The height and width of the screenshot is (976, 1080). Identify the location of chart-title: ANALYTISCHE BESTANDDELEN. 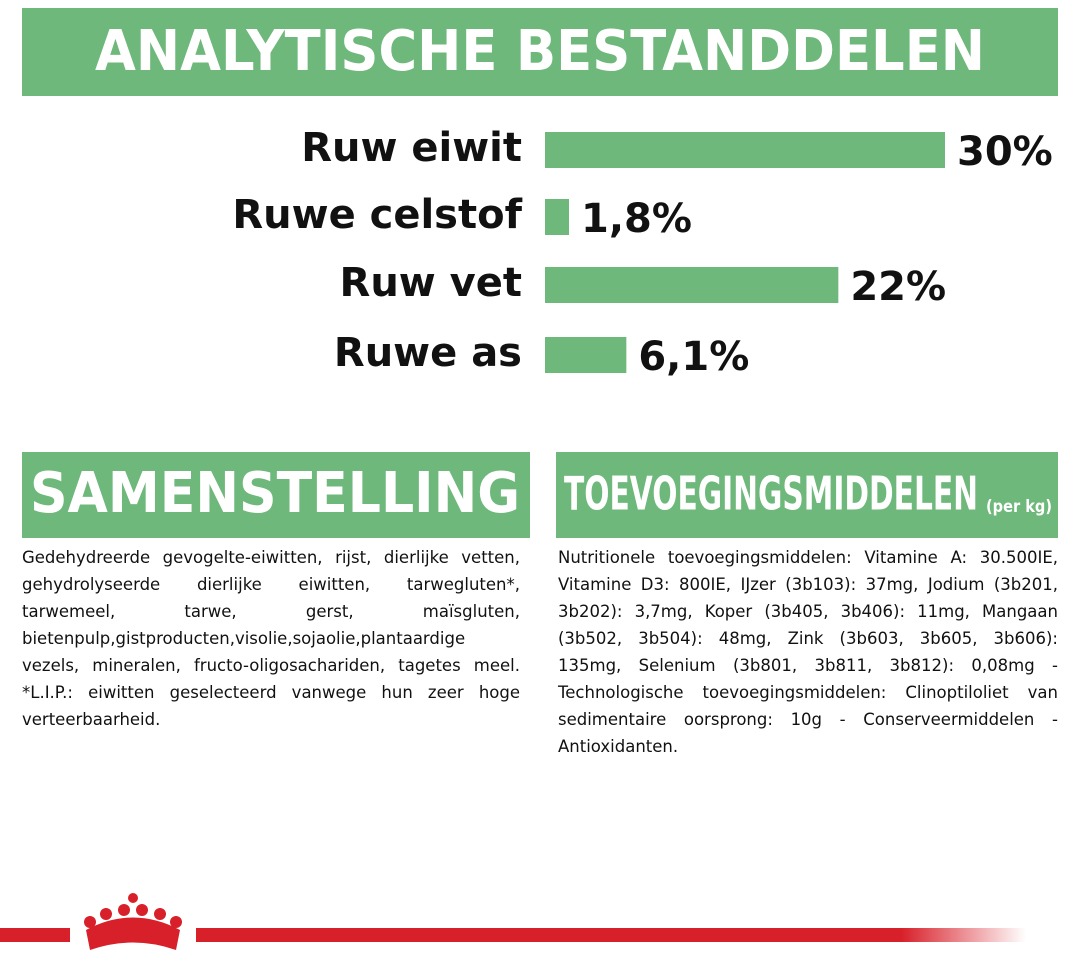
(540, 51).